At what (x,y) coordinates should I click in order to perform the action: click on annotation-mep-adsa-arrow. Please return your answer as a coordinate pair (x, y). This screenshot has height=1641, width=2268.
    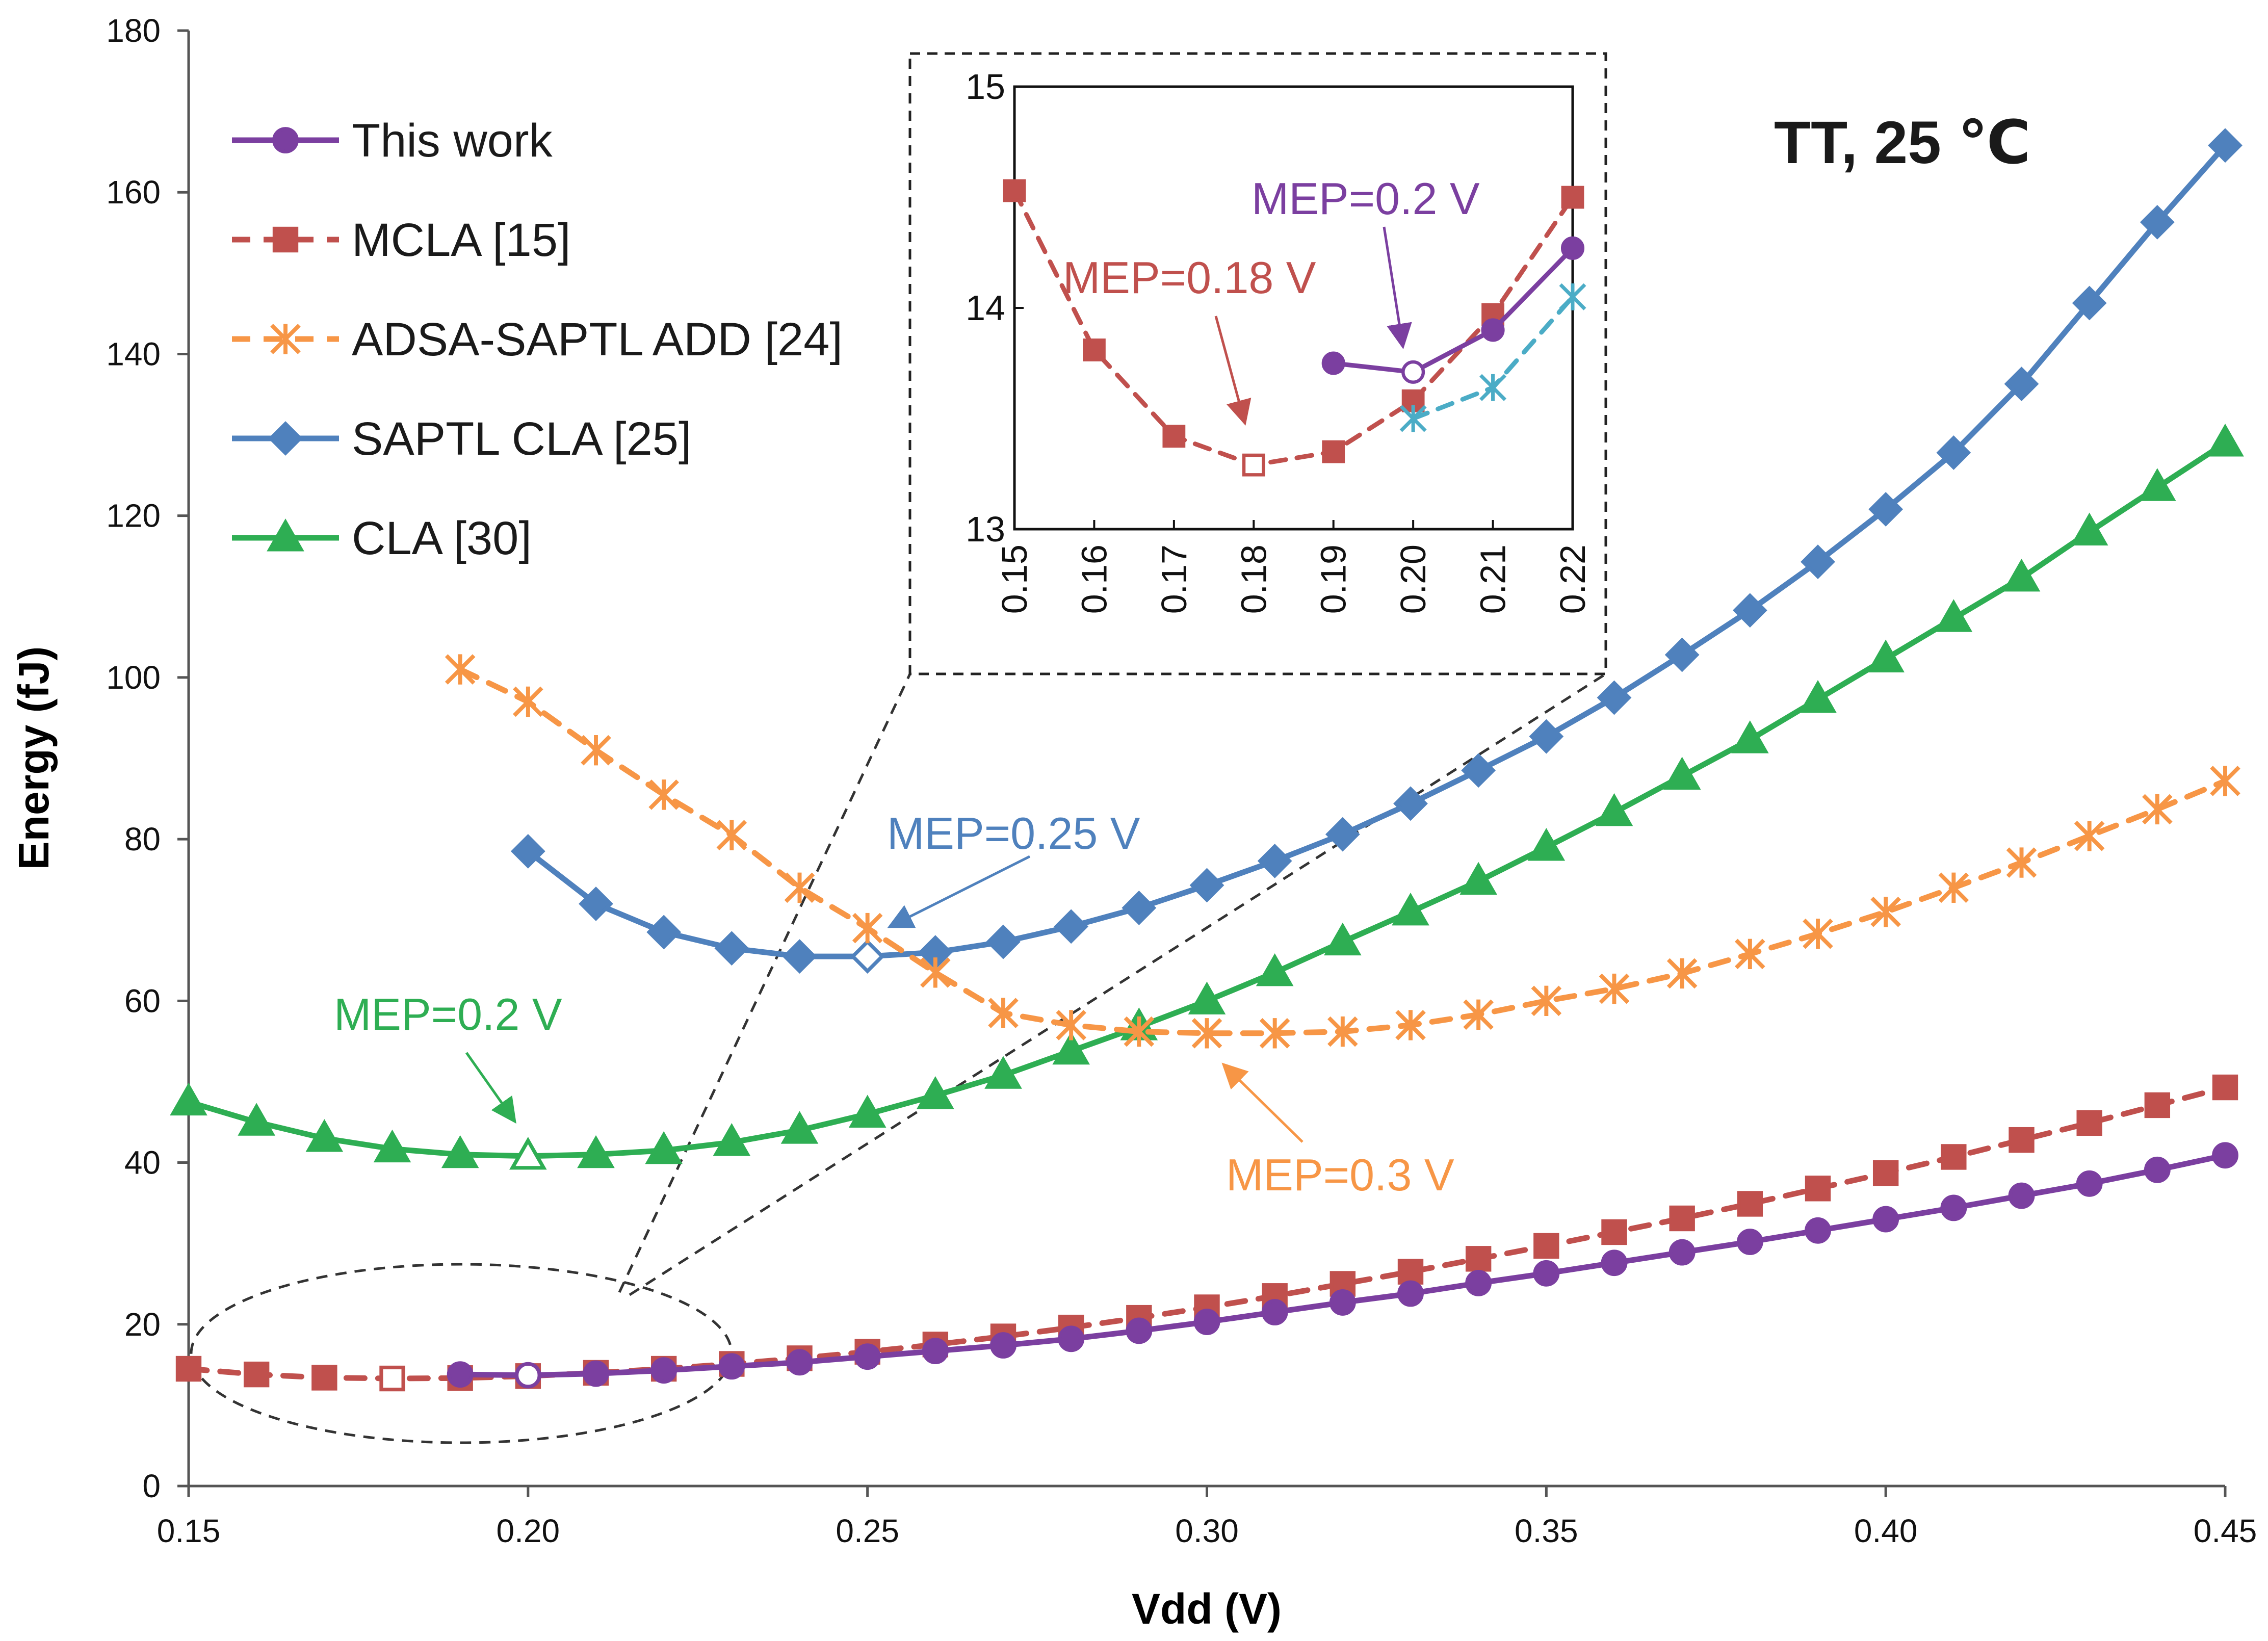
    Looking at the image, I should click on (1262, 1102).